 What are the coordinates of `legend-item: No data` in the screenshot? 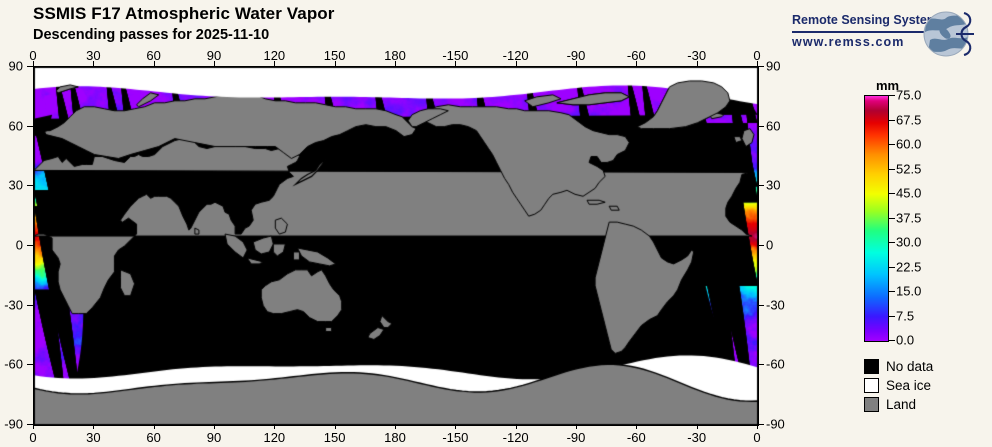 It's located at (924, 366).